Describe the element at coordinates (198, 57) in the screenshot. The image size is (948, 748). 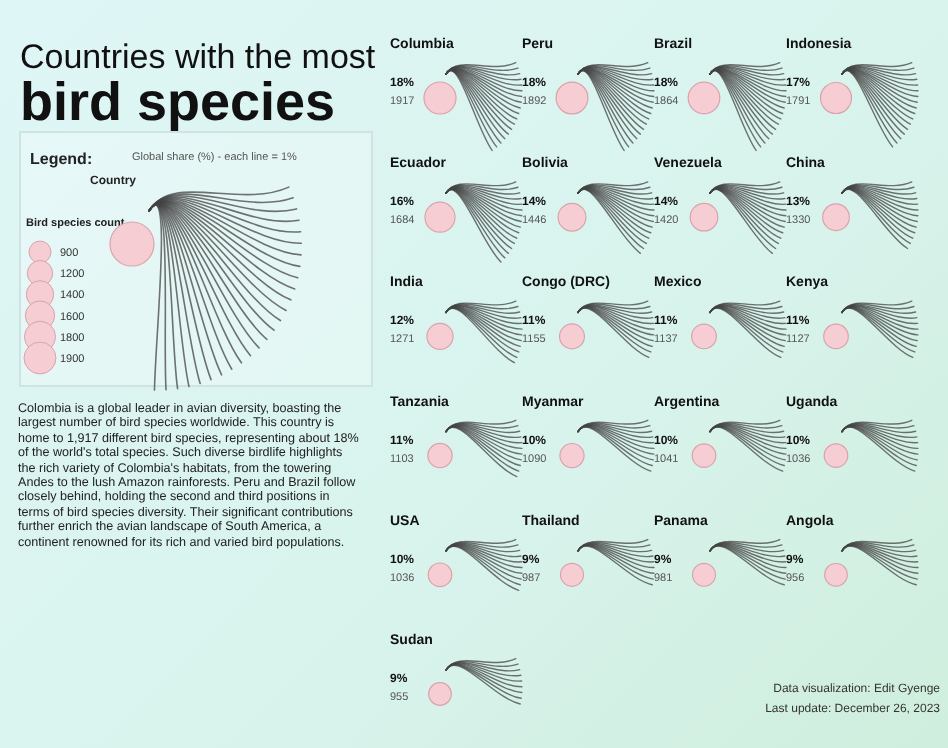
I see `text: Countries with the most` at that location.